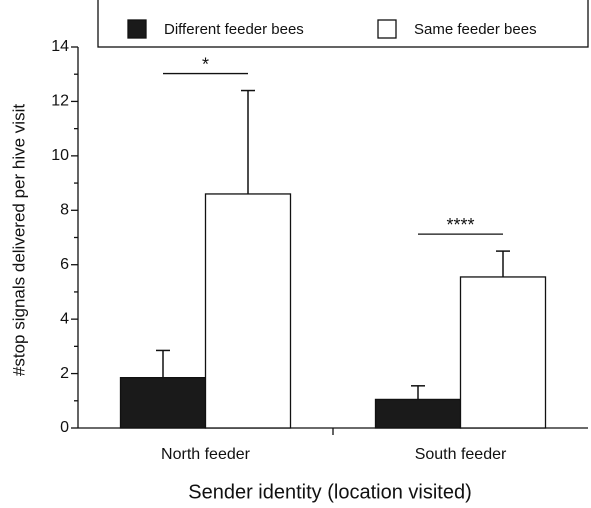 The width and height of the screenshot is (591, 508). What do you see at coordinates (343, 24) in the screenshot?
I see `legend-box` at bounding box center [343, 24].